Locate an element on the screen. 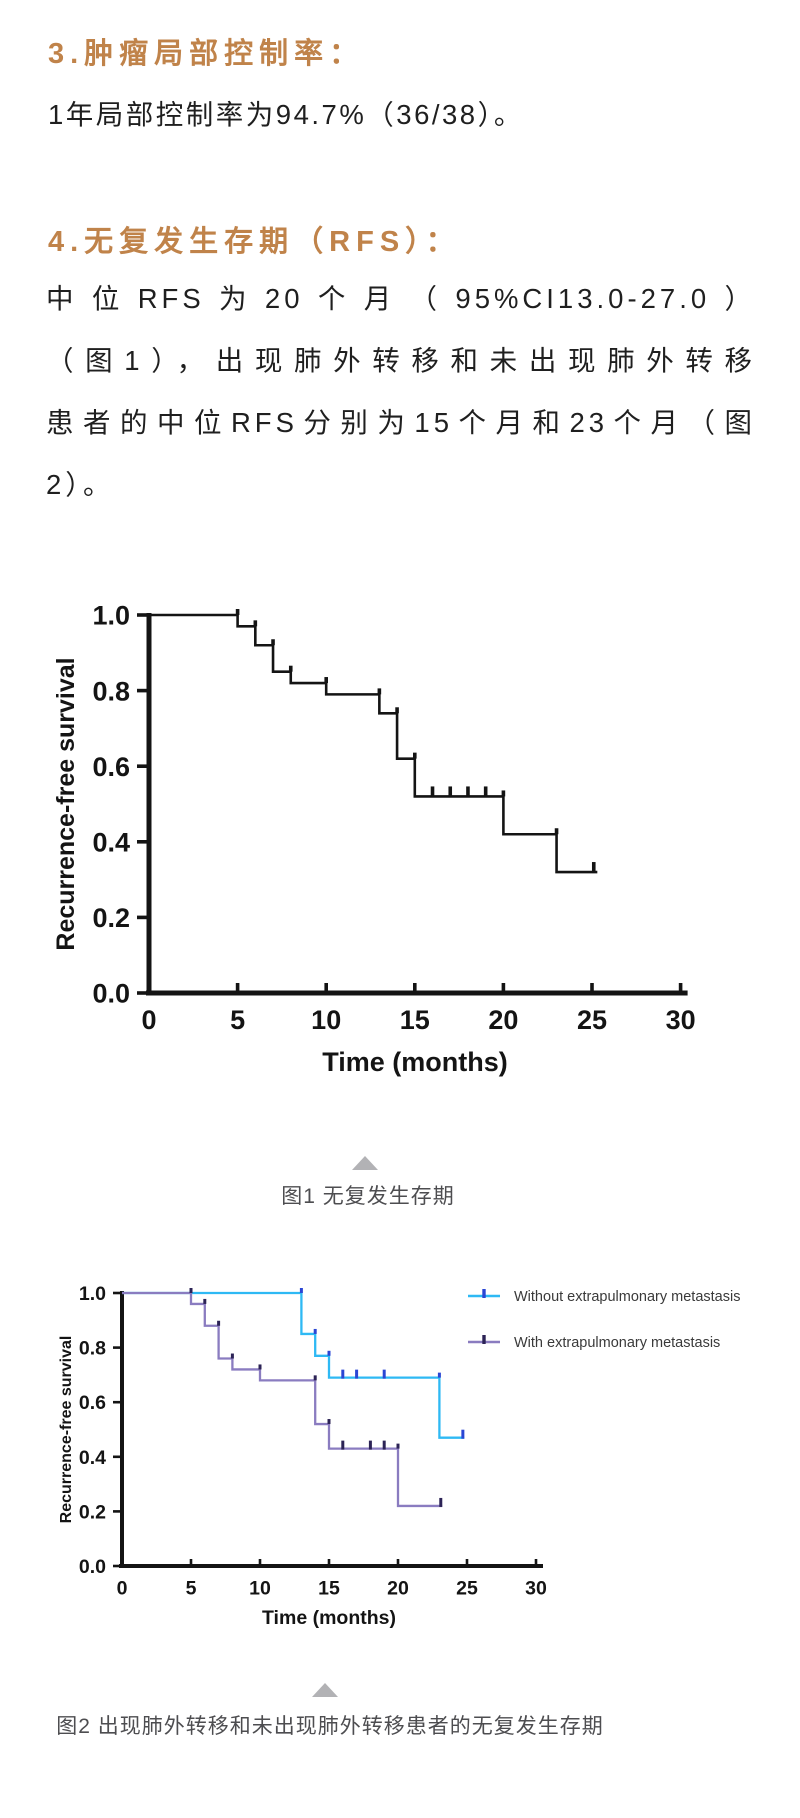 The width and height of the screenshot is (800, 1818). section-3-heading: 3.肿瘤局部控制率： is located at coordinates (206, 54).